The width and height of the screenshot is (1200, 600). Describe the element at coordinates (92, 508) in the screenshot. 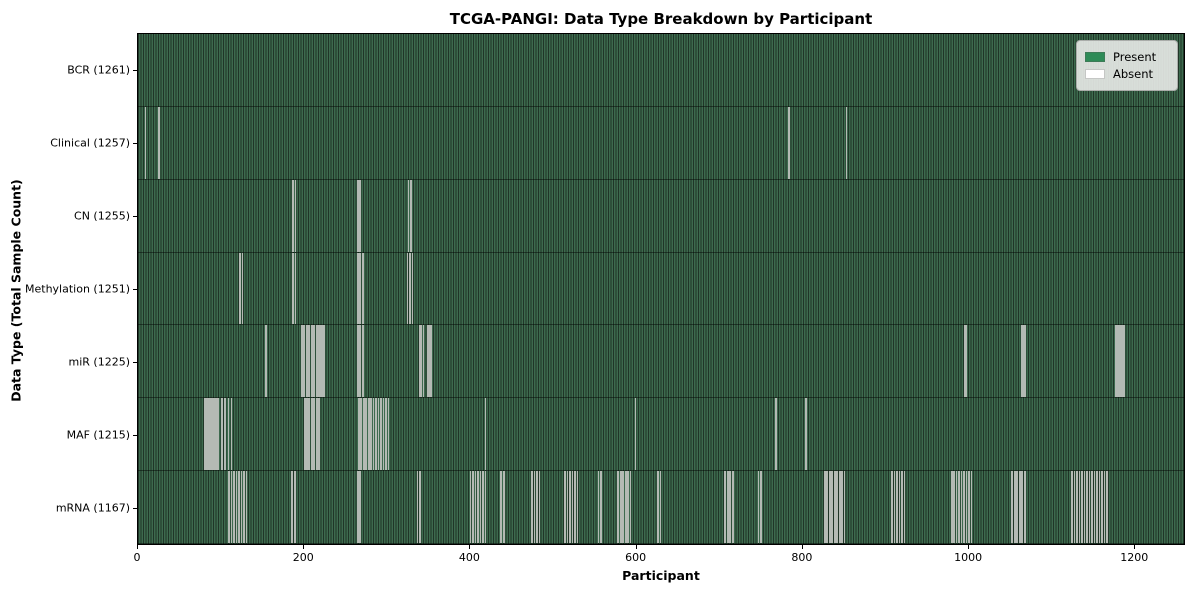

I see `y-tick-label: mRNA (1167)` at that location.